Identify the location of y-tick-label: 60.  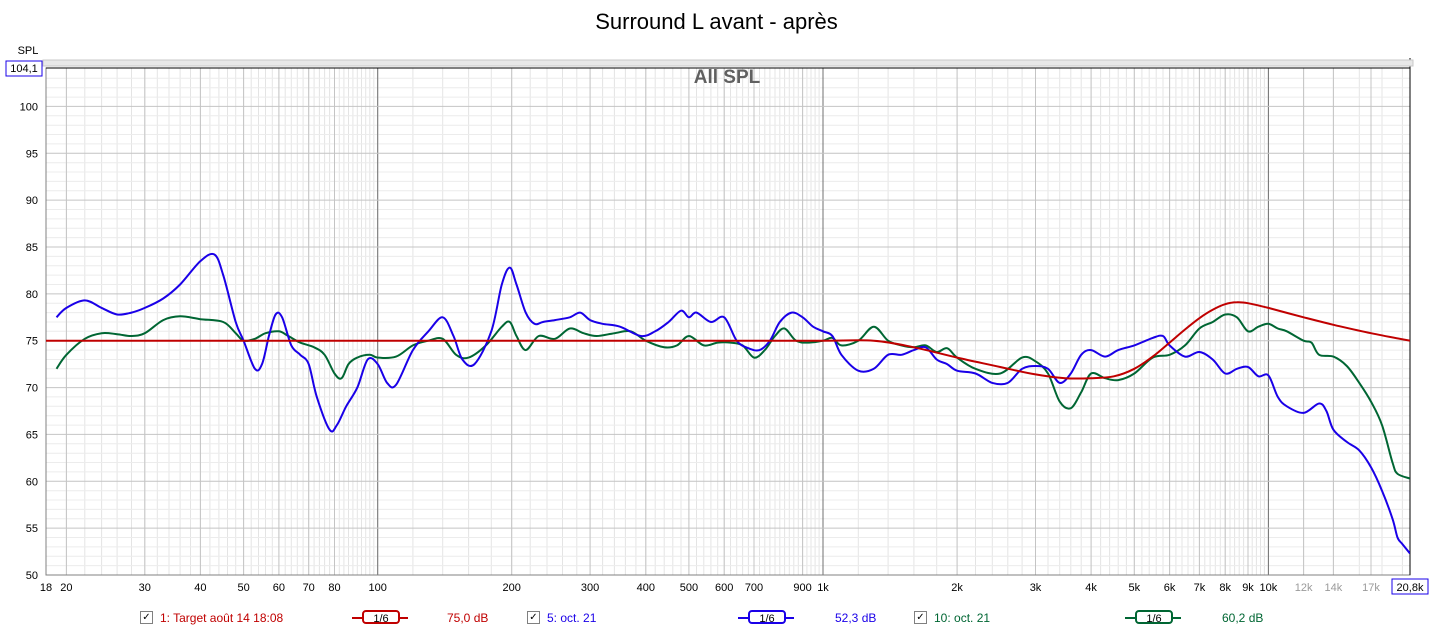
(32, 482).